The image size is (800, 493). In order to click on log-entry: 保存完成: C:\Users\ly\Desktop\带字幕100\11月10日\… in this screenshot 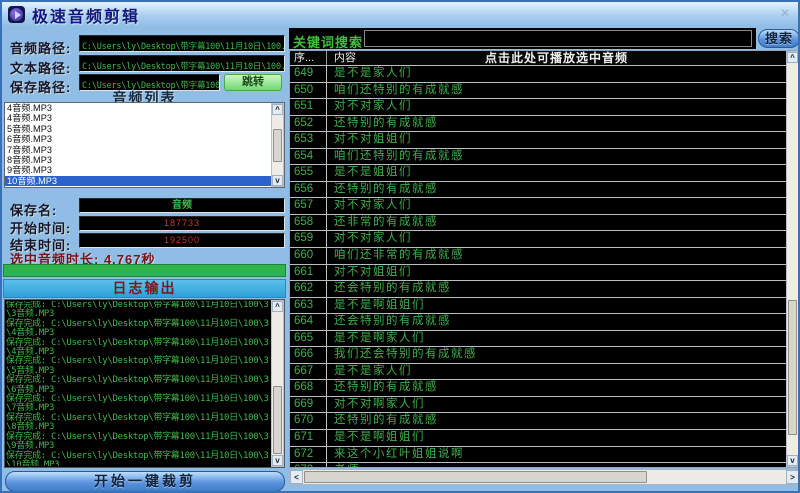, I will do `click(137, 422)`.